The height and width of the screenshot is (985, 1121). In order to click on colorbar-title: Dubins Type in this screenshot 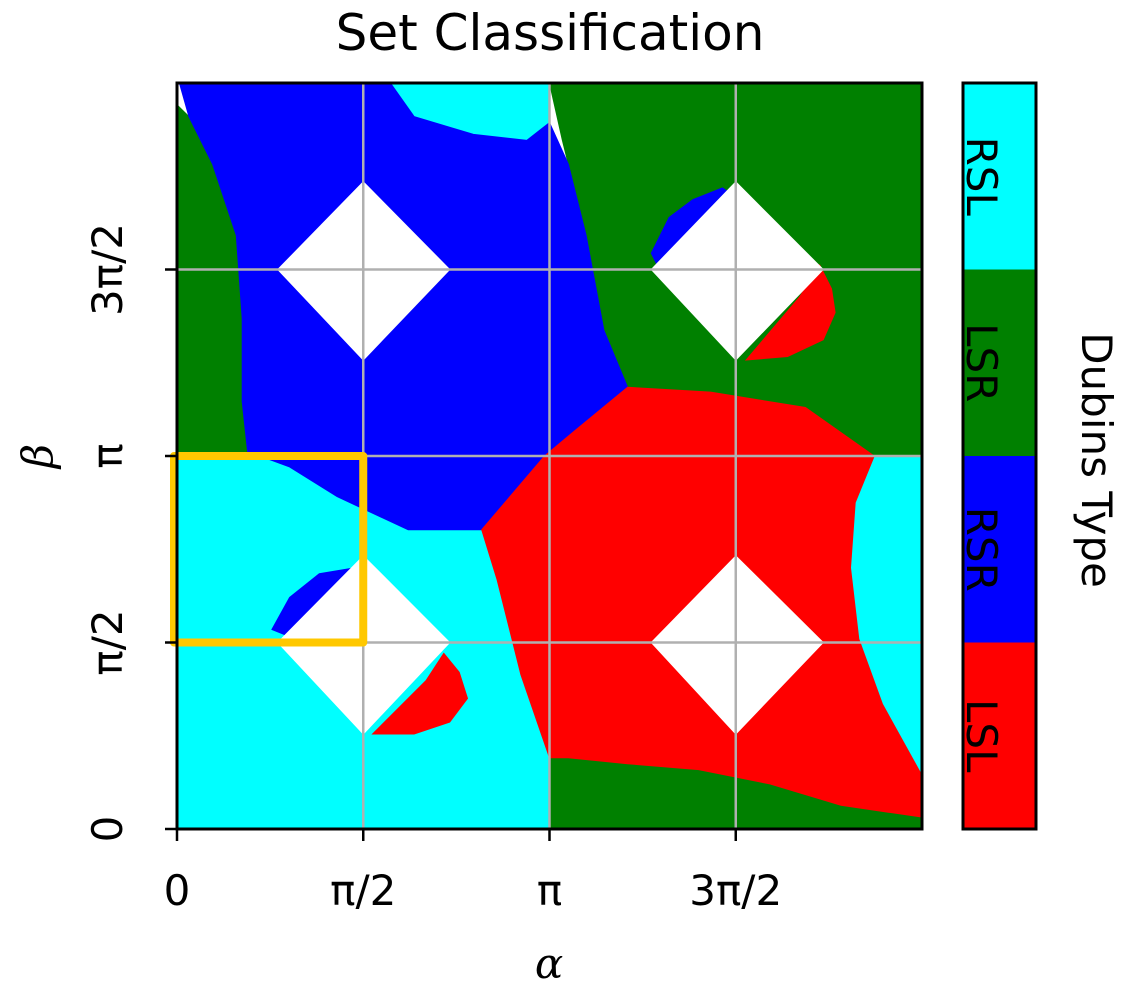, I will do `click(1096, 460)`.